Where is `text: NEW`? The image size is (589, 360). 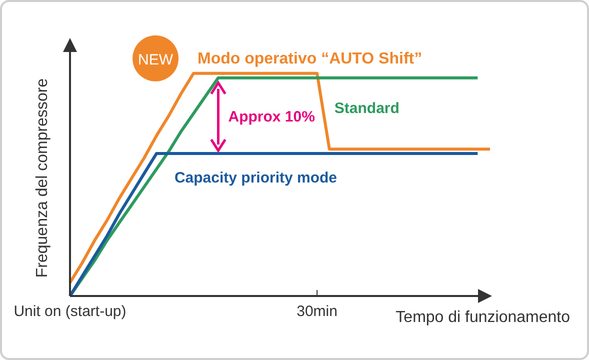 text: NEW is located at coordinates (156, 59).